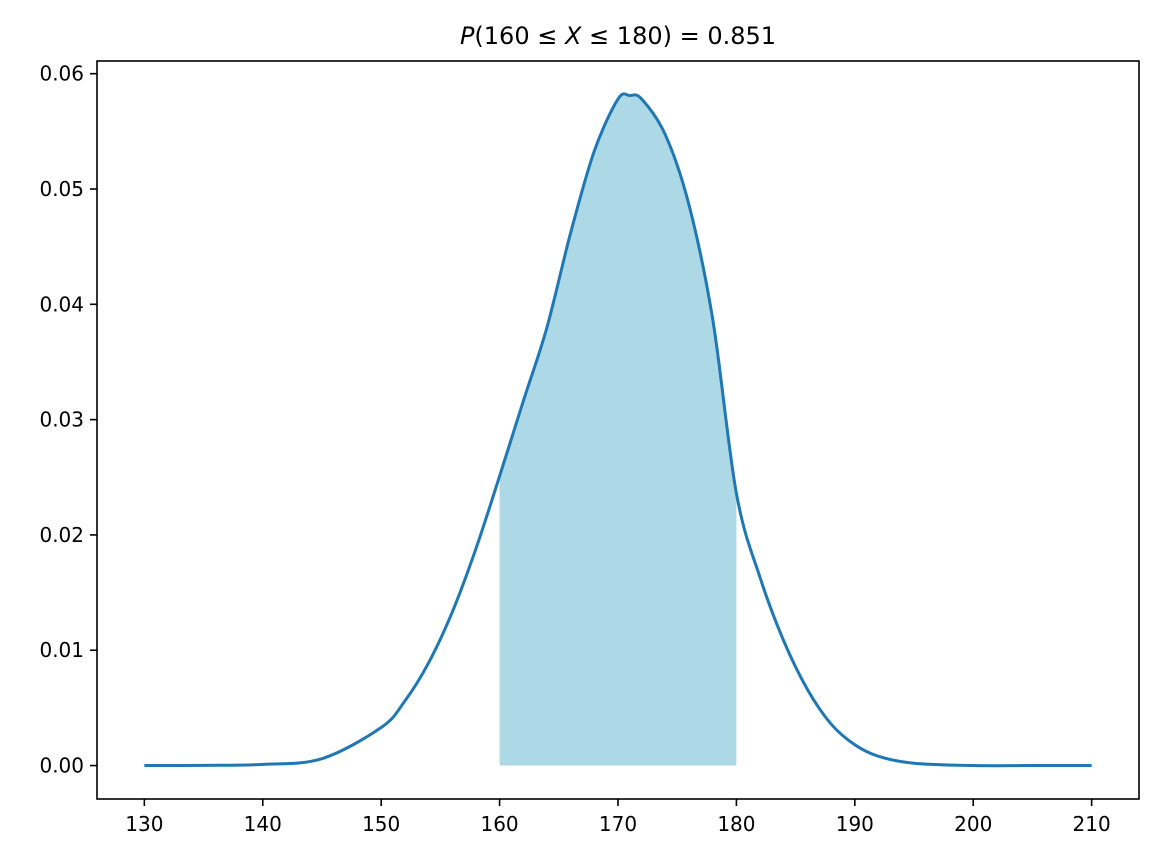  I want to click on x-tick-label: 160, so click(499, 824).